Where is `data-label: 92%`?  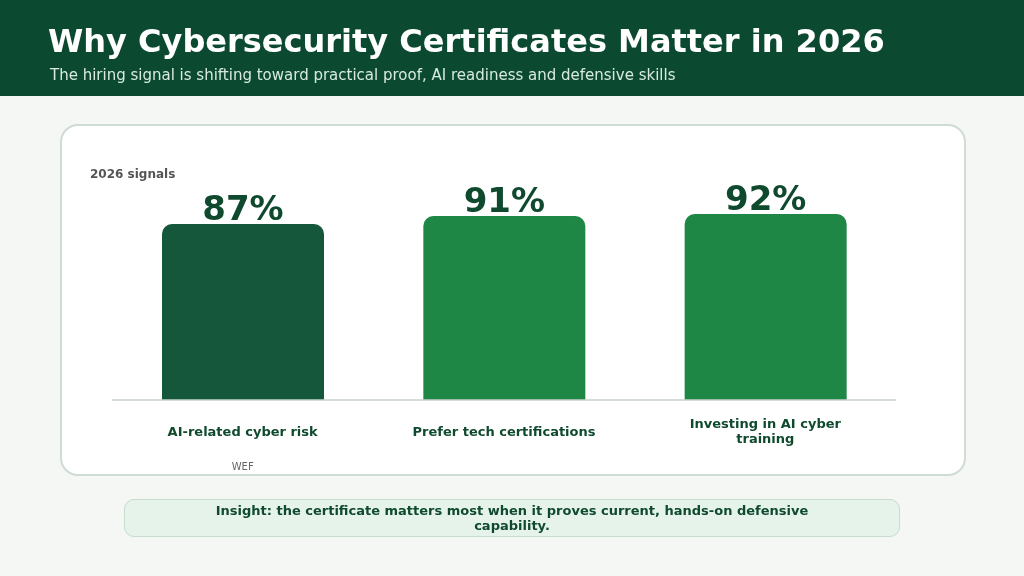
data-label: 92% is located at coordinates (765, 198).